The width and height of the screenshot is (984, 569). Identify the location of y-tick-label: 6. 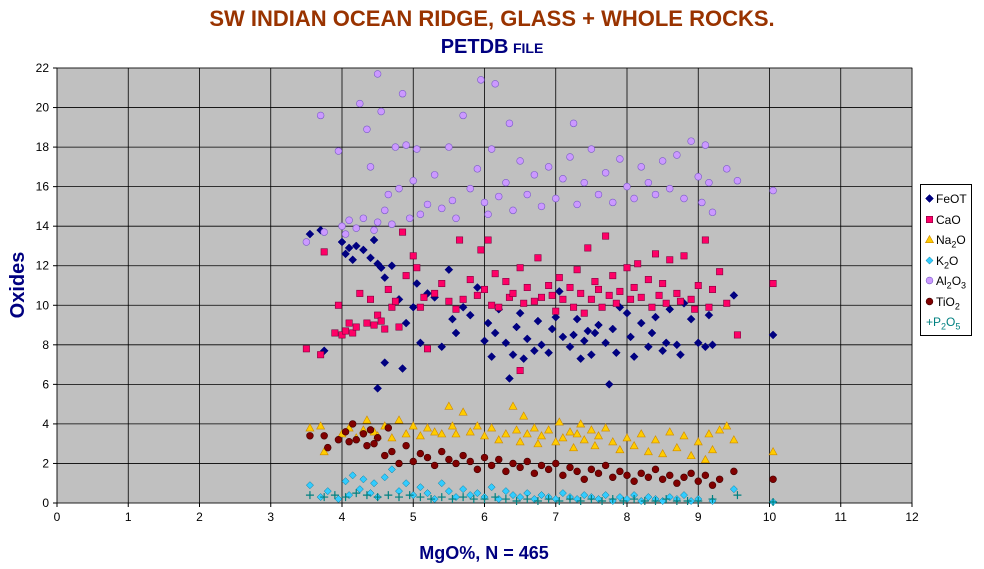
(45, 384).